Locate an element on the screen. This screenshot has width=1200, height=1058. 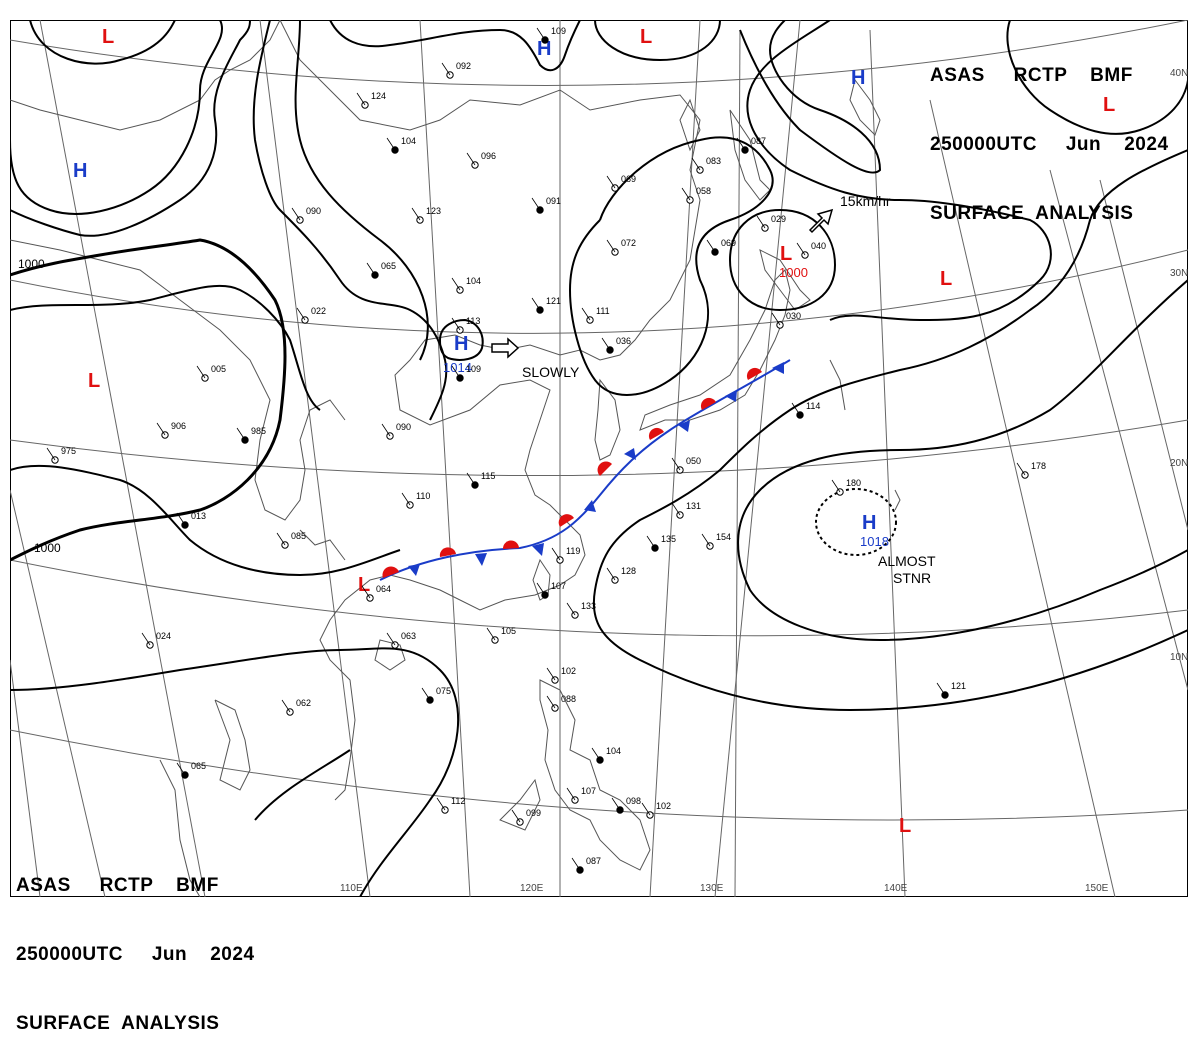
latitude-label: 30N is located at coordinates (1179, 273).